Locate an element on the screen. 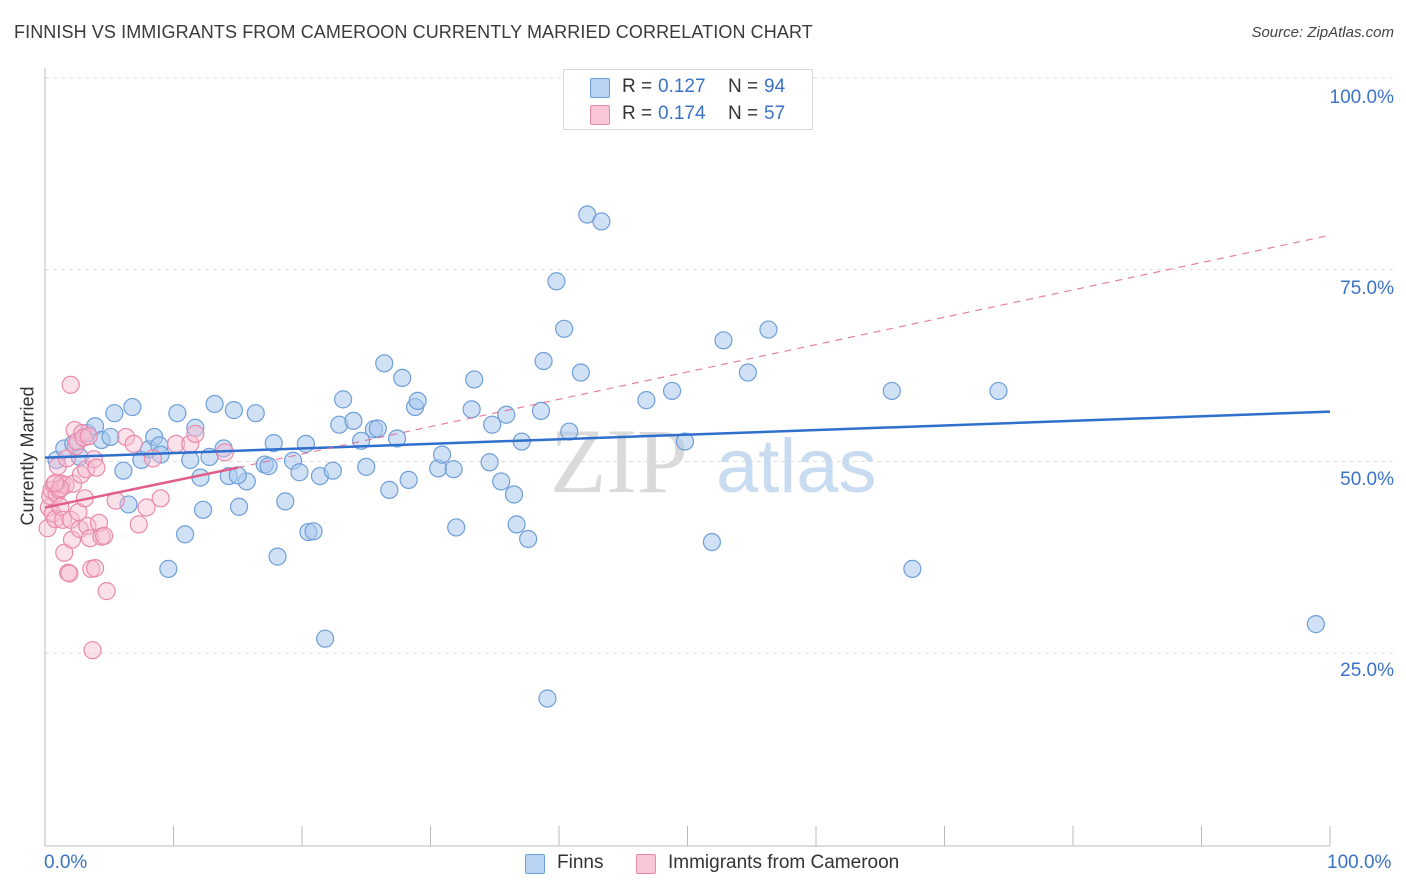  legend-r-value: 0.127 is located at coordinates (682, 86).